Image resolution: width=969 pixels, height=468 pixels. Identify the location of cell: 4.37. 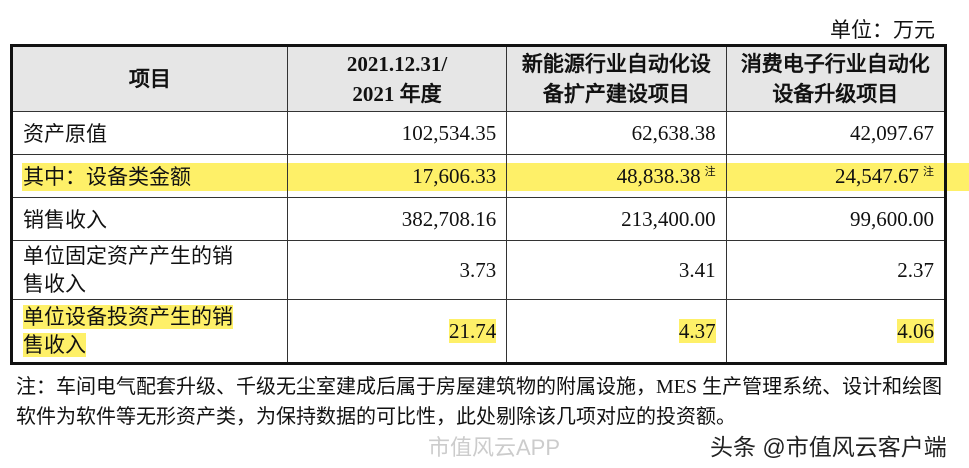
(616, 331).